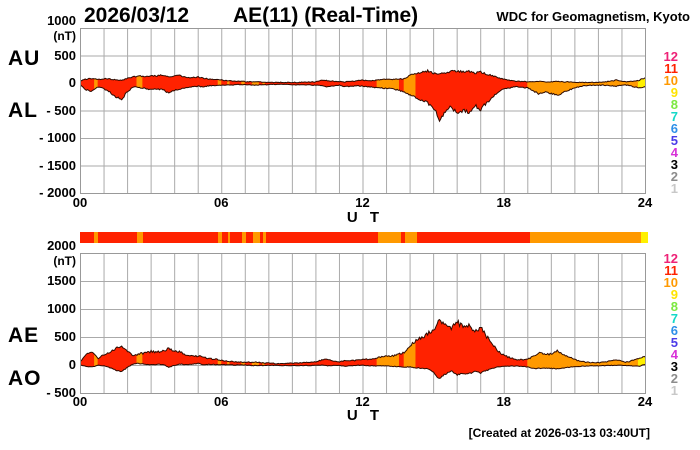  Describe the element at coordinates (641, 82) in the screenshot. I see `area-fill-yellow` at that location.